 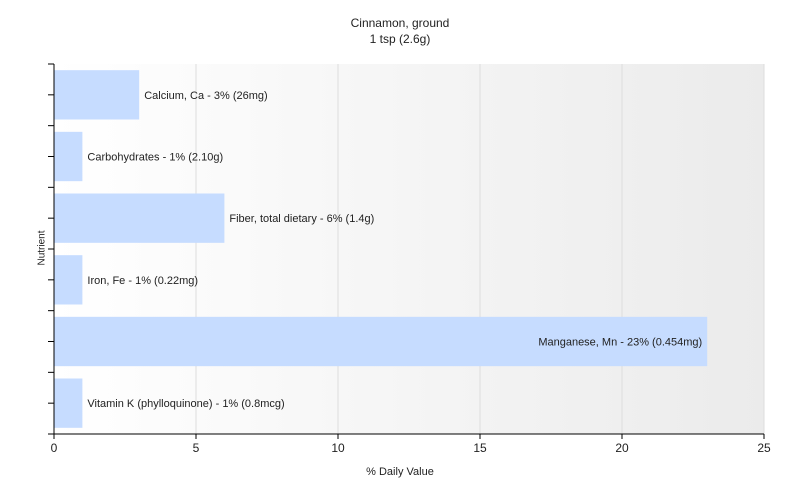 I want to click on chart-subtitle: 1 tsp (2.6g), so click(x=400, y=39).